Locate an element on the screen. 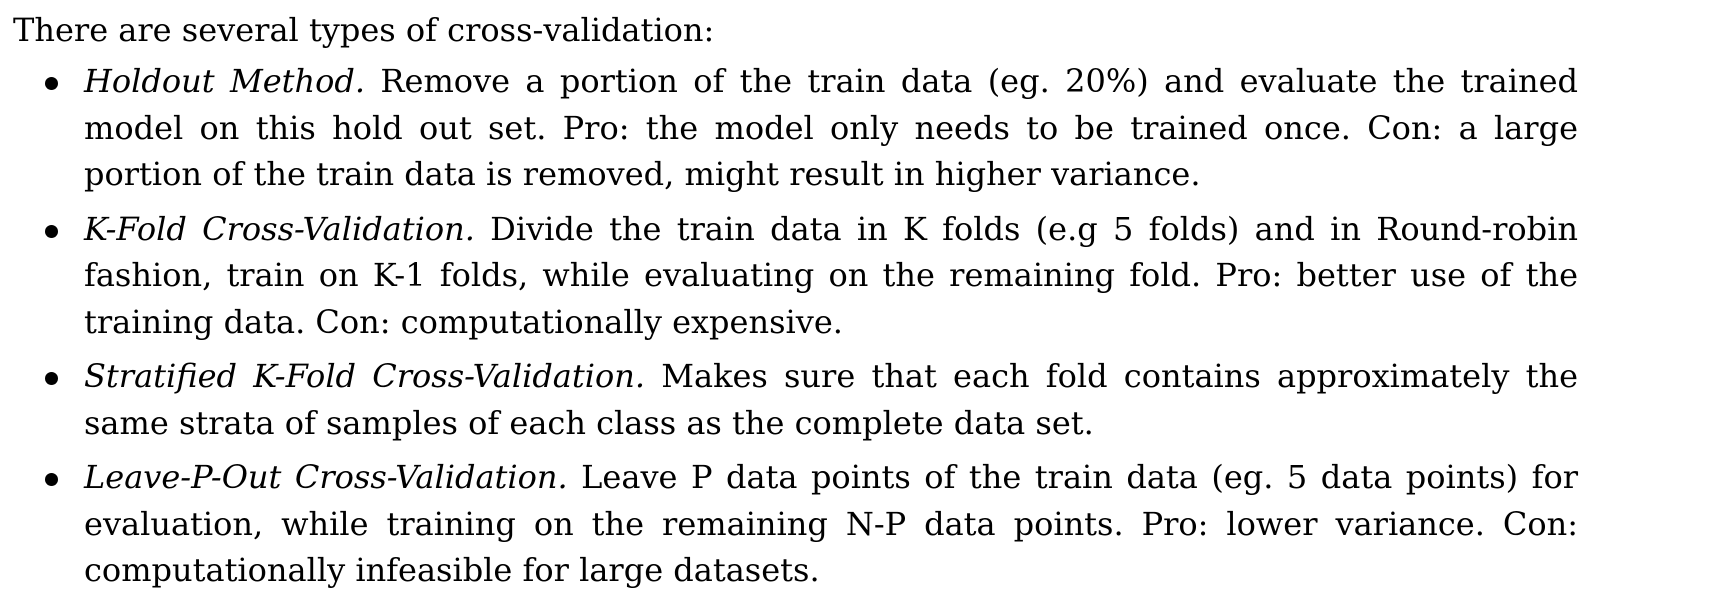 Image resolution: width=1730 pixels, height=607 pixels. item-term: Leave-P-Out Cross-Validation. is located at coordinates (333, 477).